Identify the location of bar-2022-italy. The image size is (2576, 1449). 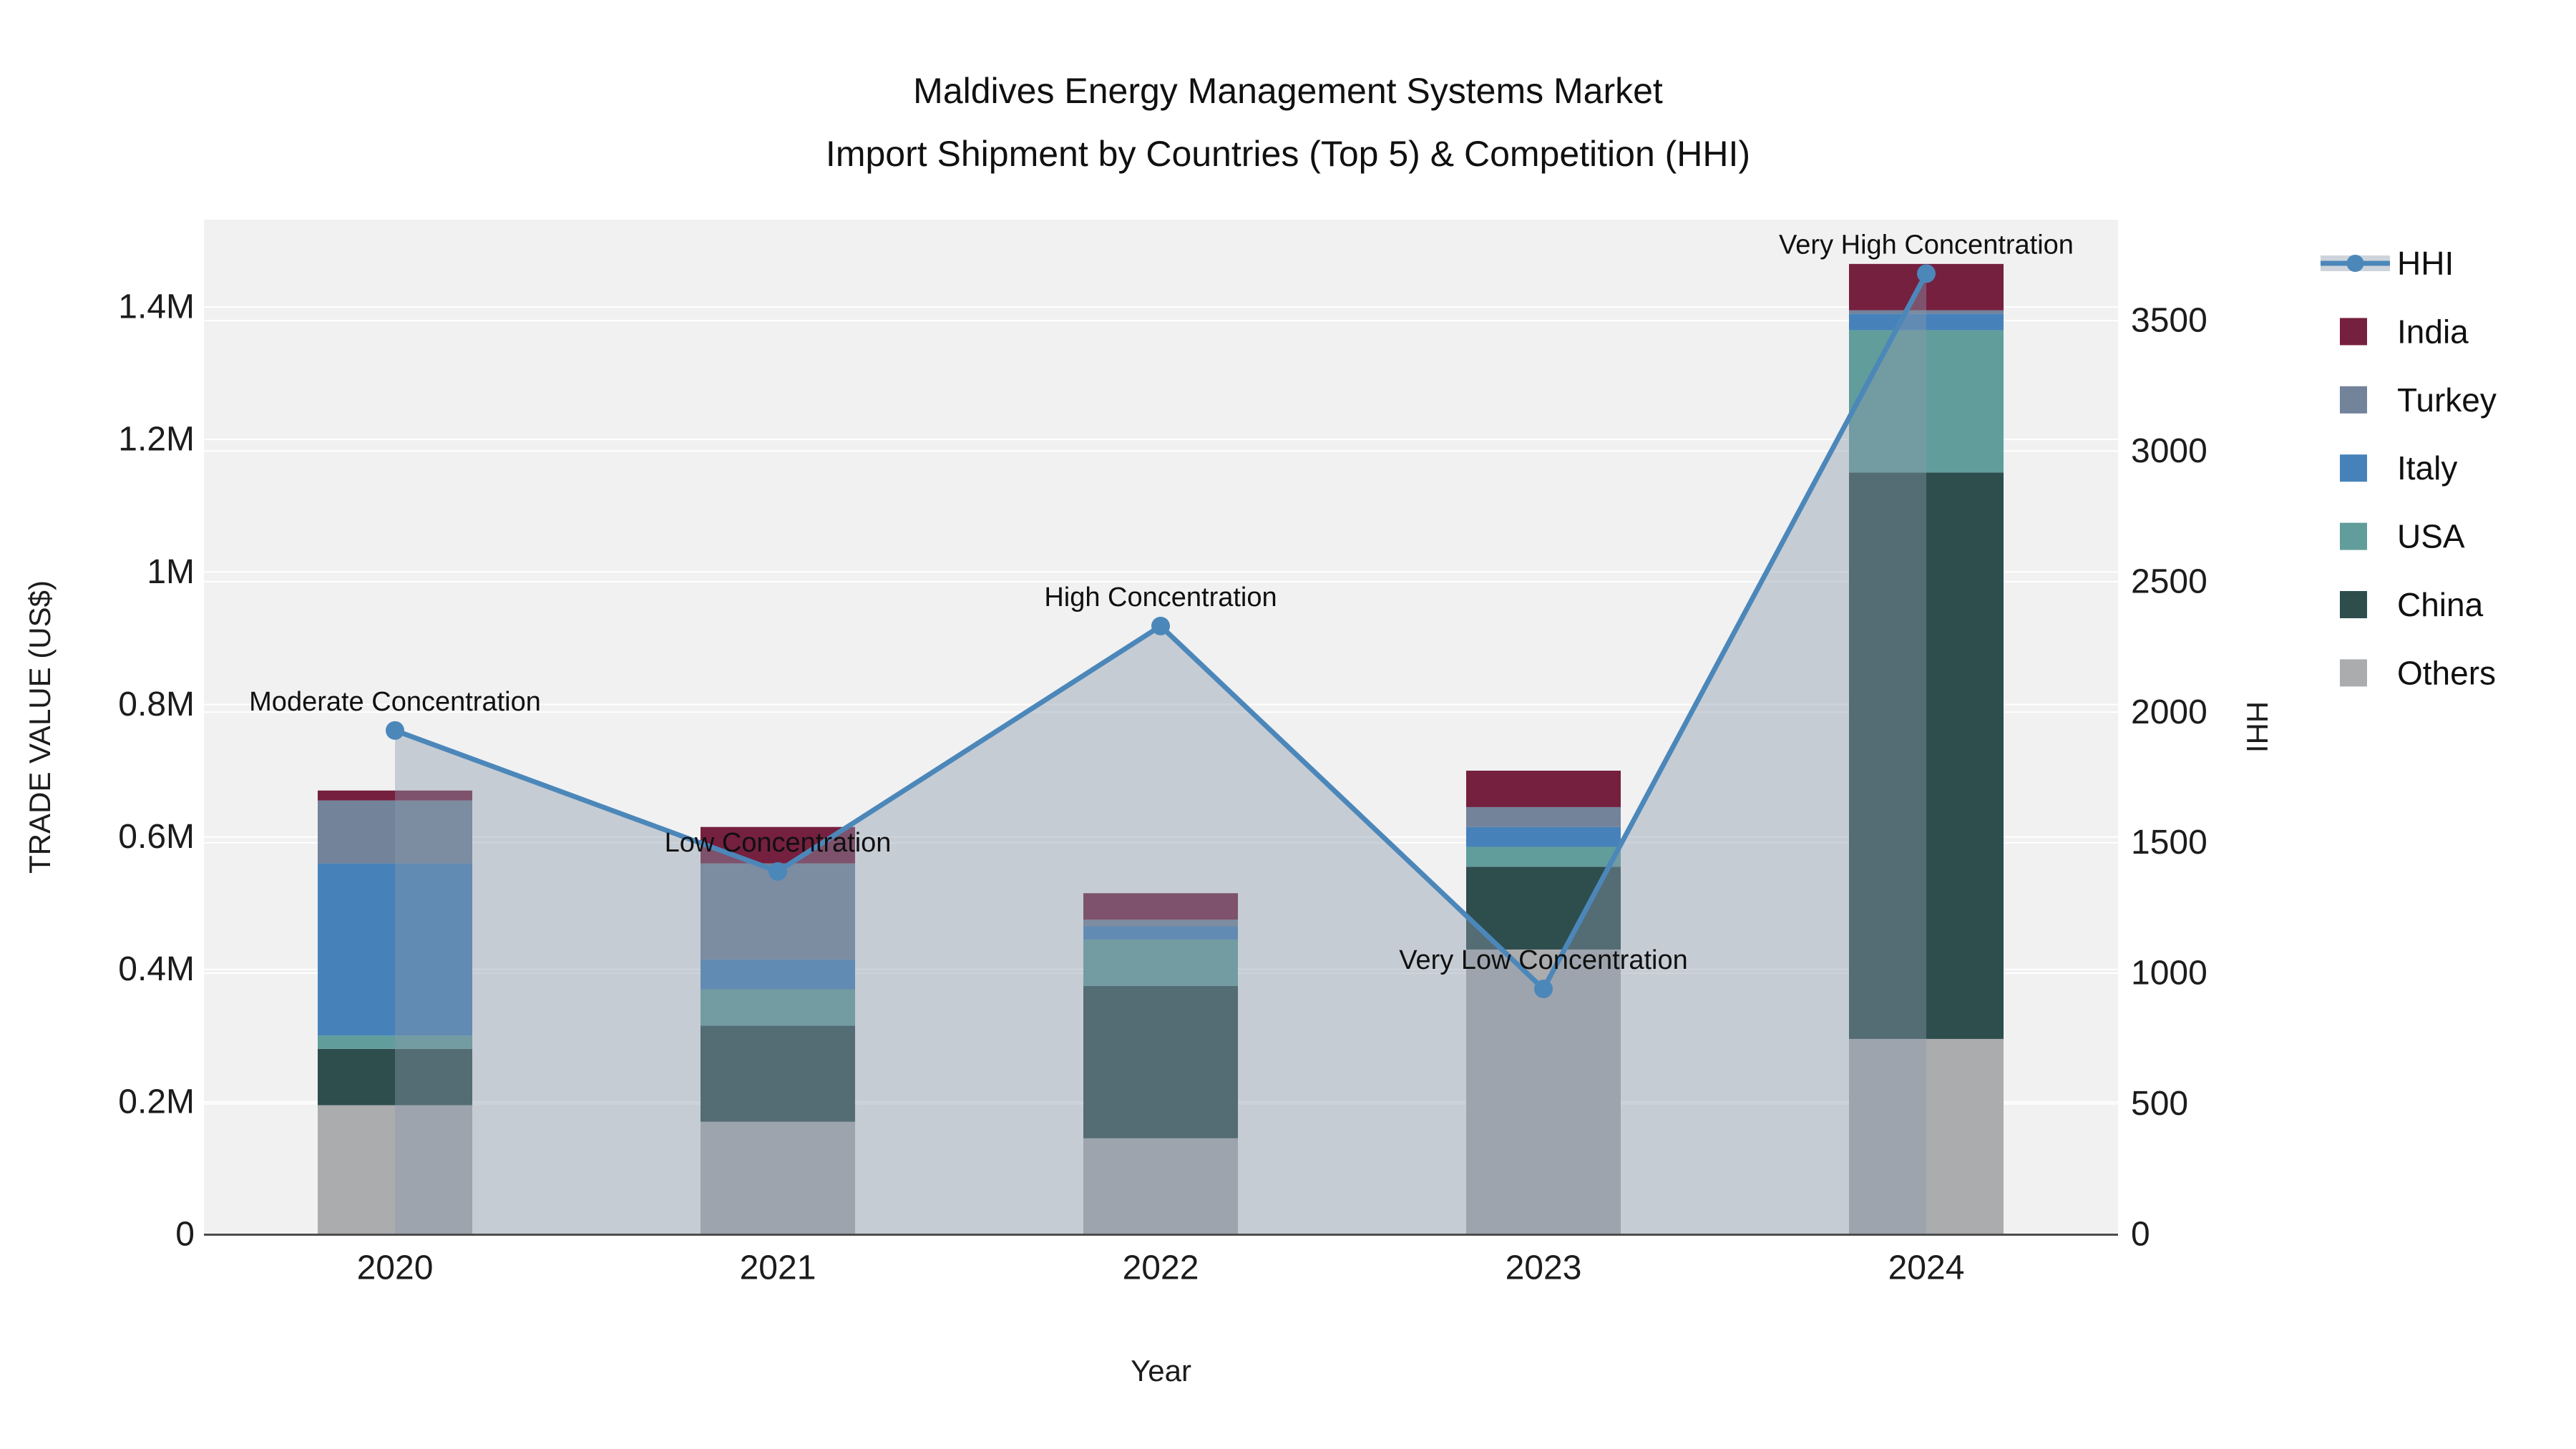
(1160, 933).